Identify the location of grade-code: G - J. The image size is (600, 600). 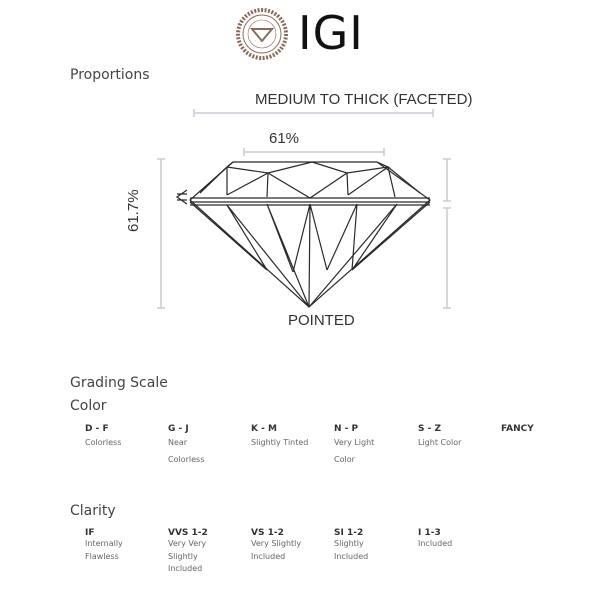
(178, 429).